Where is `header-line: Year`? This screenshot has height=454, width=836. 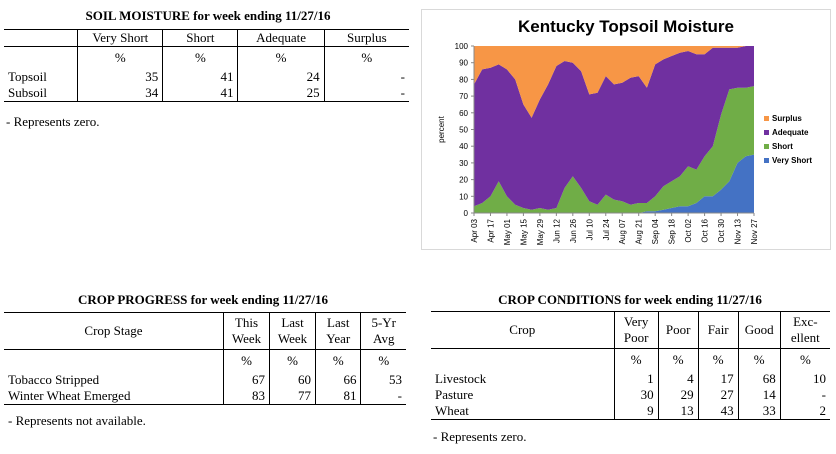
header-line: Year is located at coordinates (338, 338).